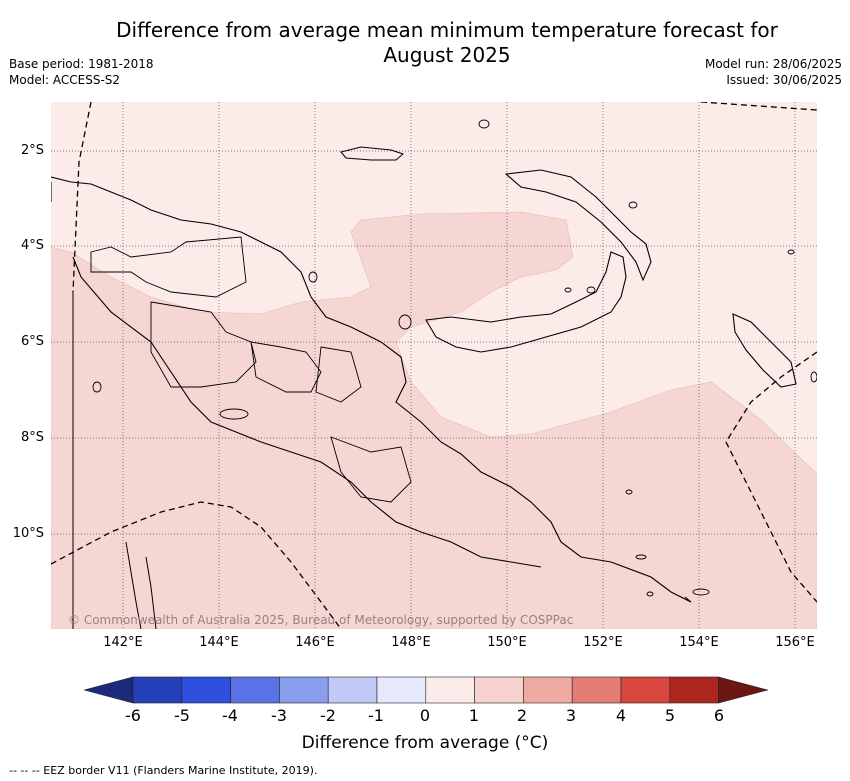 Image resolution: width=850 pixels, height=781 pixels. Describe the element at coordinates (719, 715) in the screenshot. I see `colorbar-tick: 6` at that location.